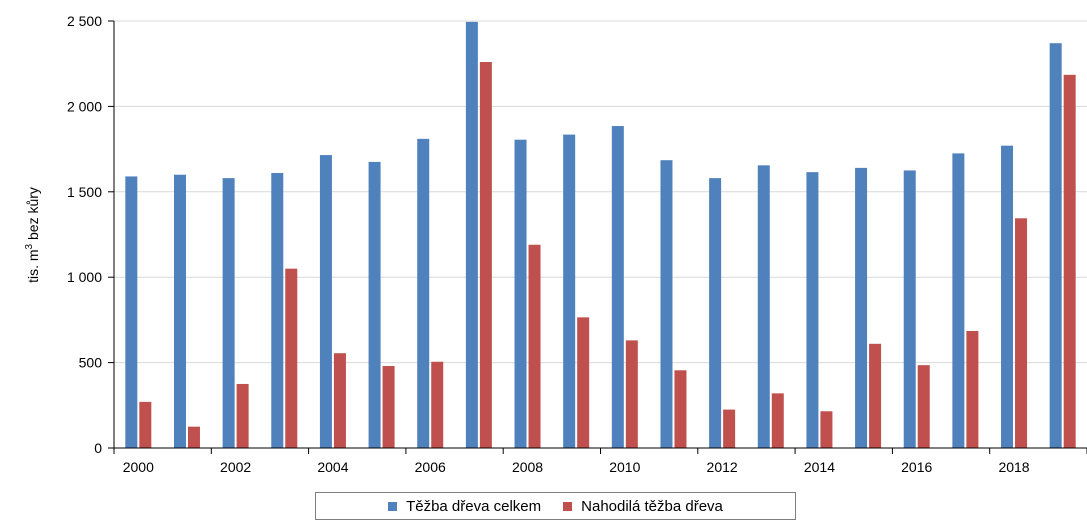  What do you see at coordinates (624, 467) in the screenshot?
I see `x-tick-label: 2010` at bounding box center [624, 467].